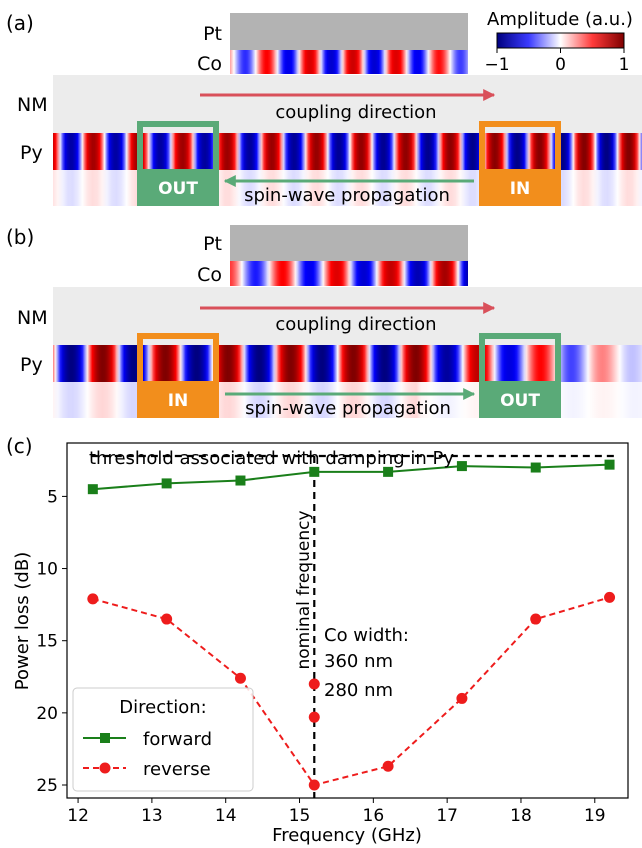 The image size is (642, 848). I want to click on py-label-a: Py, so click(31, 153).